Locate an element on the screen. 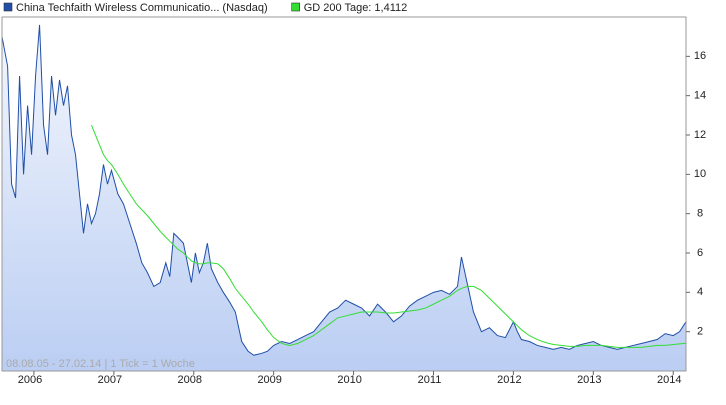  x-tick-label: 2010 is located at coordinates (349, 380).